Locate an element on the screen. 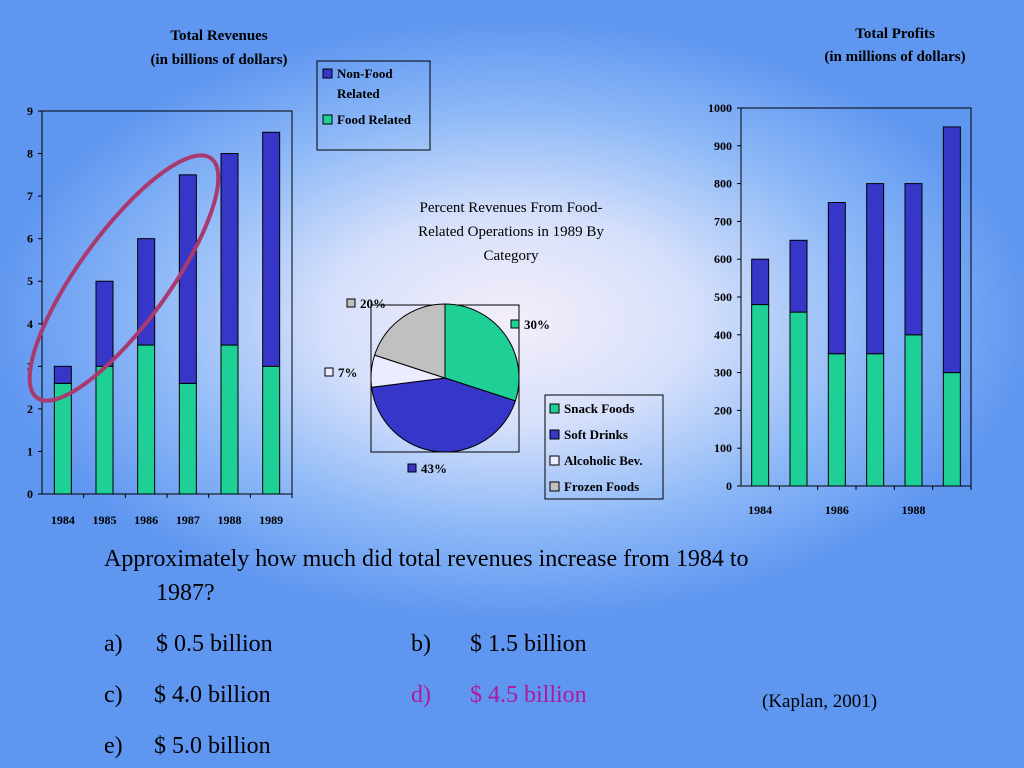 Image resolution: width=1024 pixels, height=768 pixels. revenue-y-tick-label: 8 is located at coordinates (30, 154).